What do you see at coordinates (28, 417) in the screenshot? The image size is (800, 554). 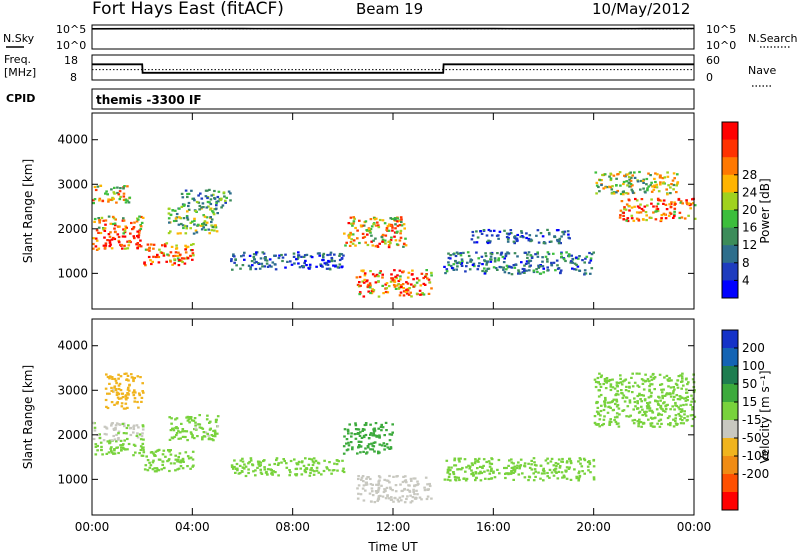 I see `velocity-ylabel: Slant Range [km]` at bounding box center [28, 417].